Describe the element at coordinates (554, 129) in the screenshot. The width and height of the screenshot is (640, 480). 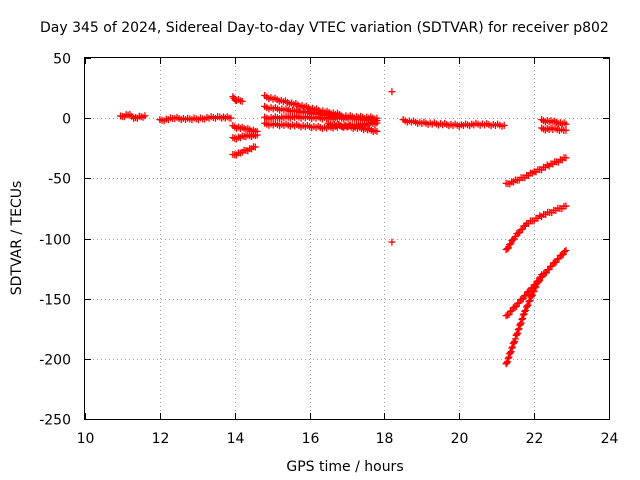
I see `series-arc-p` at that location.